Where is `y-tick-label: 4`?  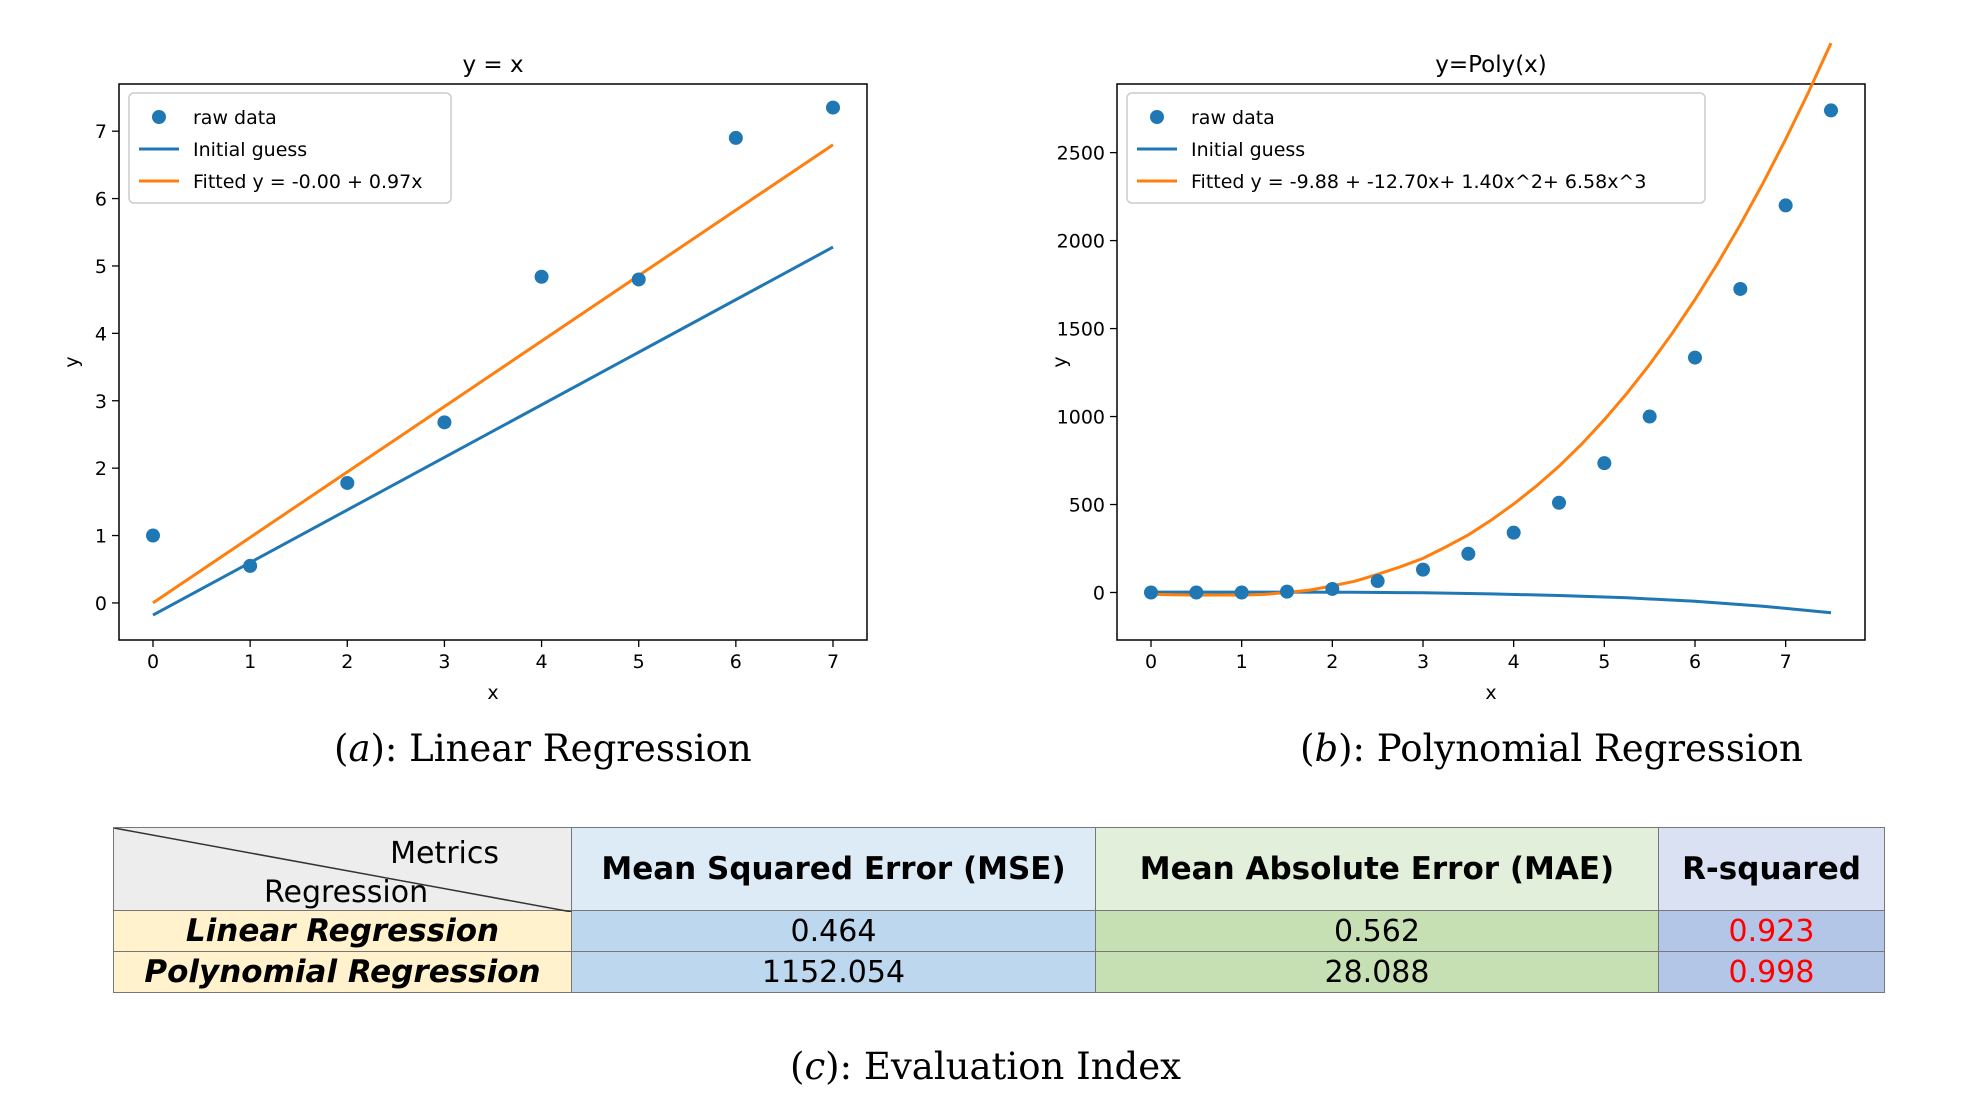
y-tick-label: 4 is located at coordinates (101, 334).